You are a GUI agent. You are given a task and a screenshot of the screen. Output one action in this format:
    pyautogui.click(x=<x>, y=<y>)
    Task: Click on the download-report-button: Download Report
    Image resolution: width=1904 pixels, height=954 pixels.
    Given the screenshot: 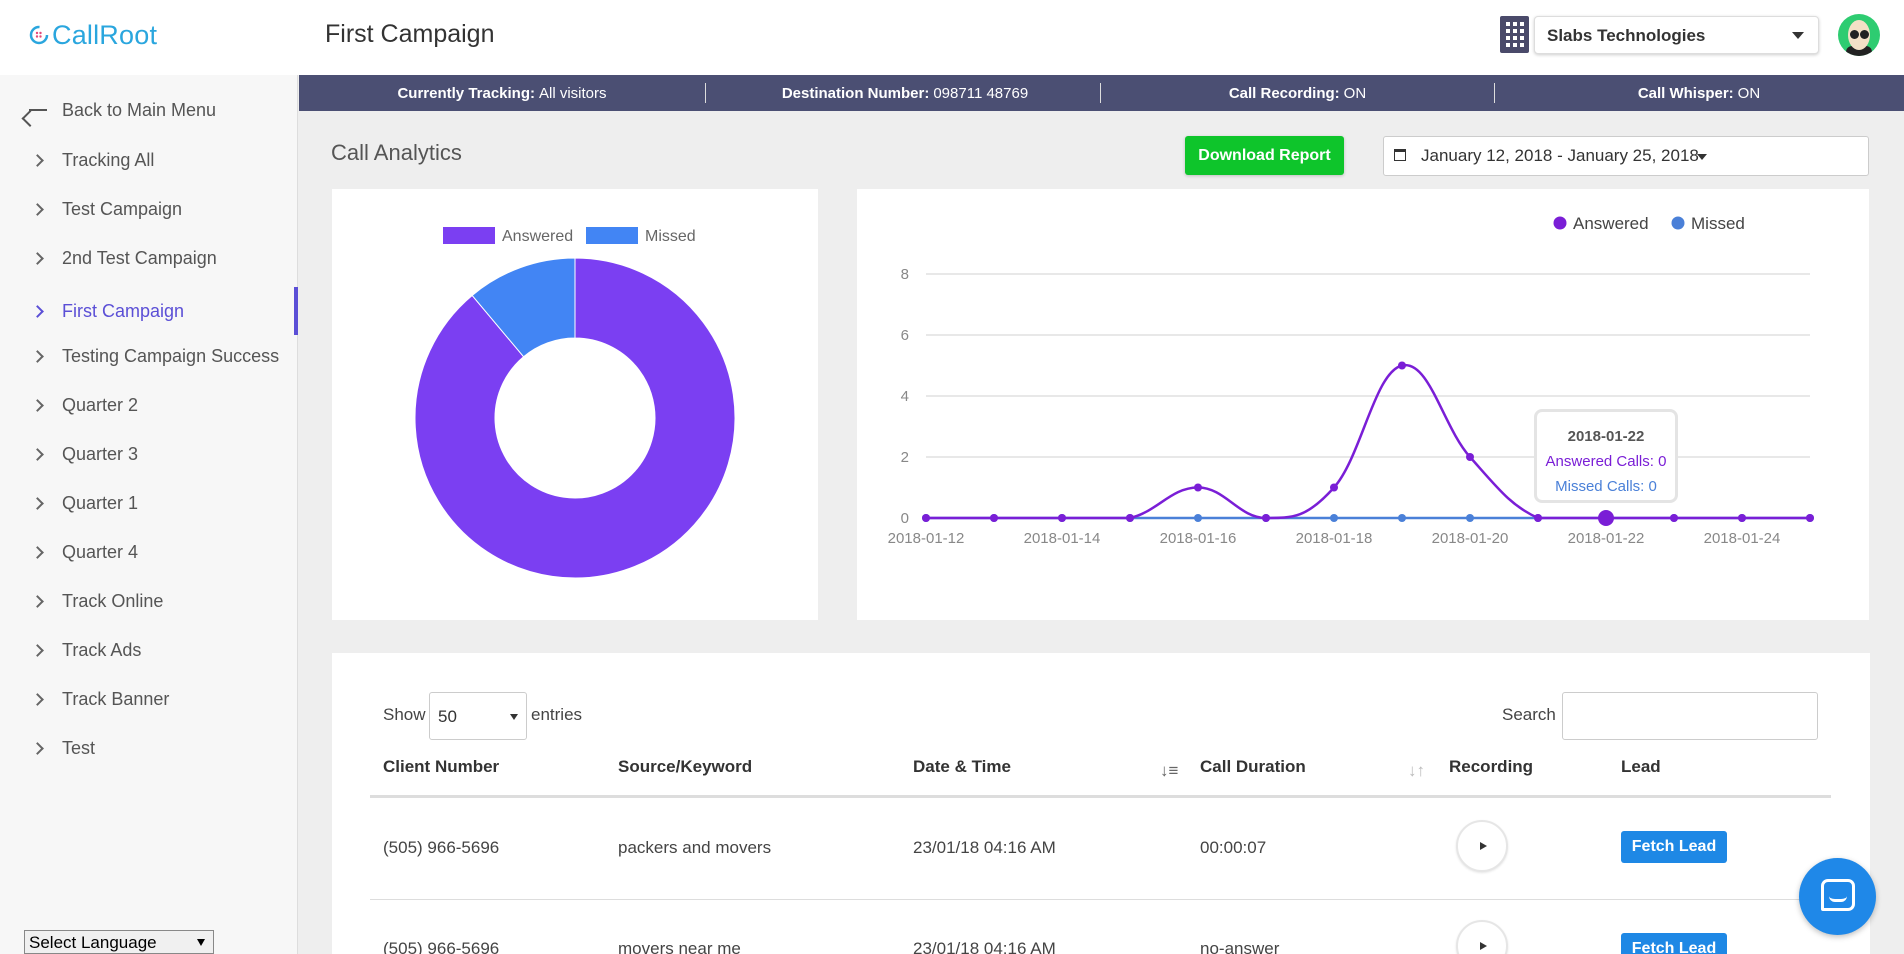 What is the action you would take?
    pyautogui.click(x=1264, y=155)
    